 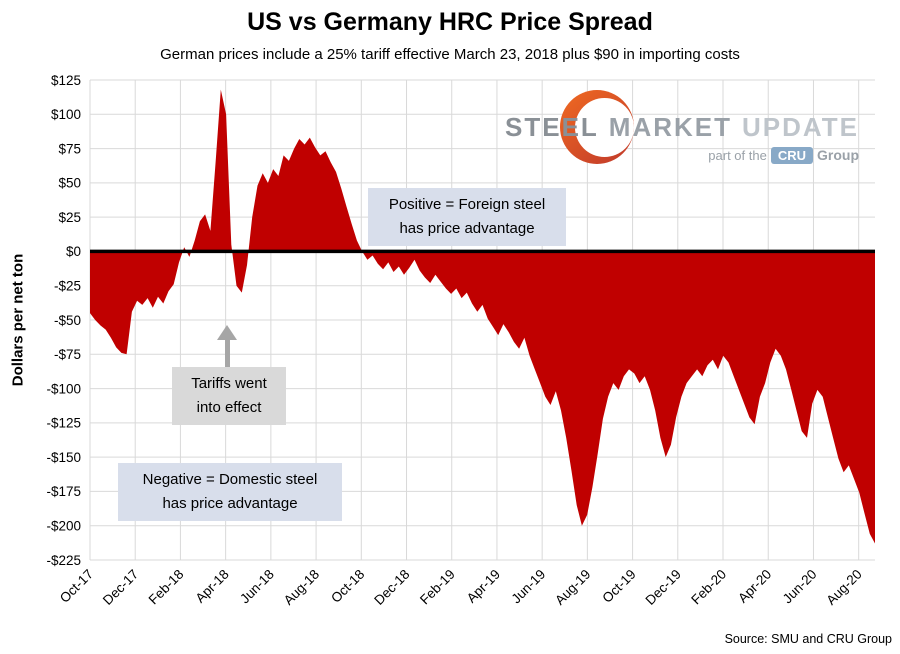 I want to click on tariff-arrowhead-icon, so click(x=227, y=332).